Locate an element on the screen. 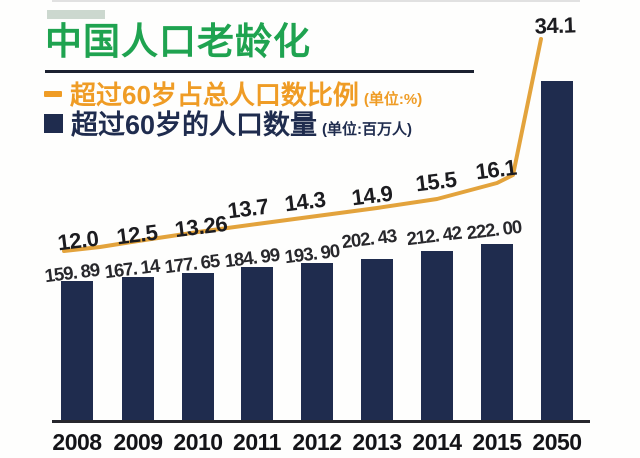  x-axis-label-2050: 2050 is located at coordinates (557, 442).